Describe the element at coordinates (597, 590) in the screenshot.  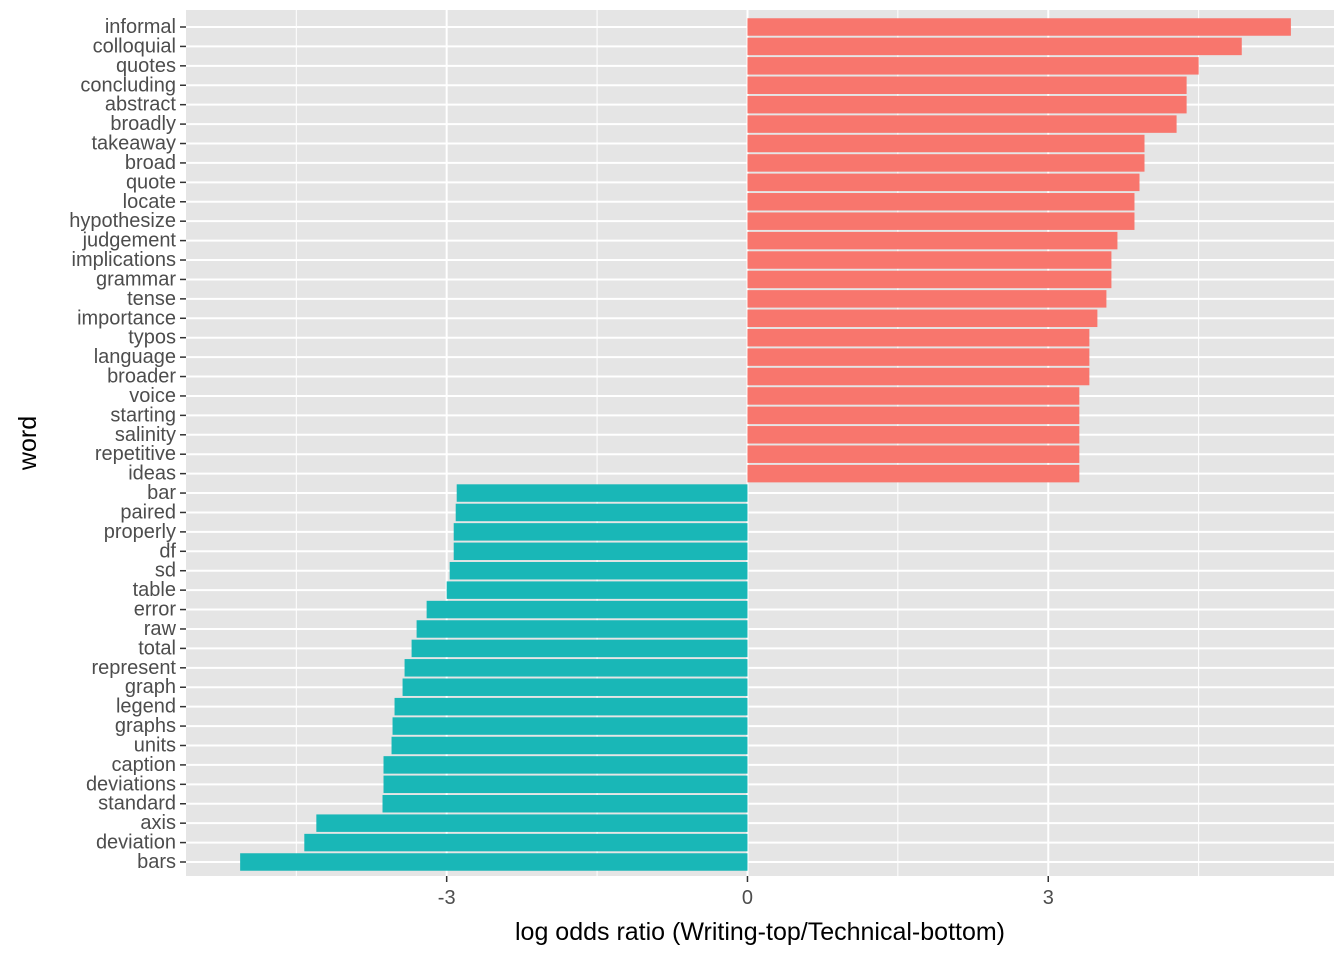
I see `bar-table` at that location.